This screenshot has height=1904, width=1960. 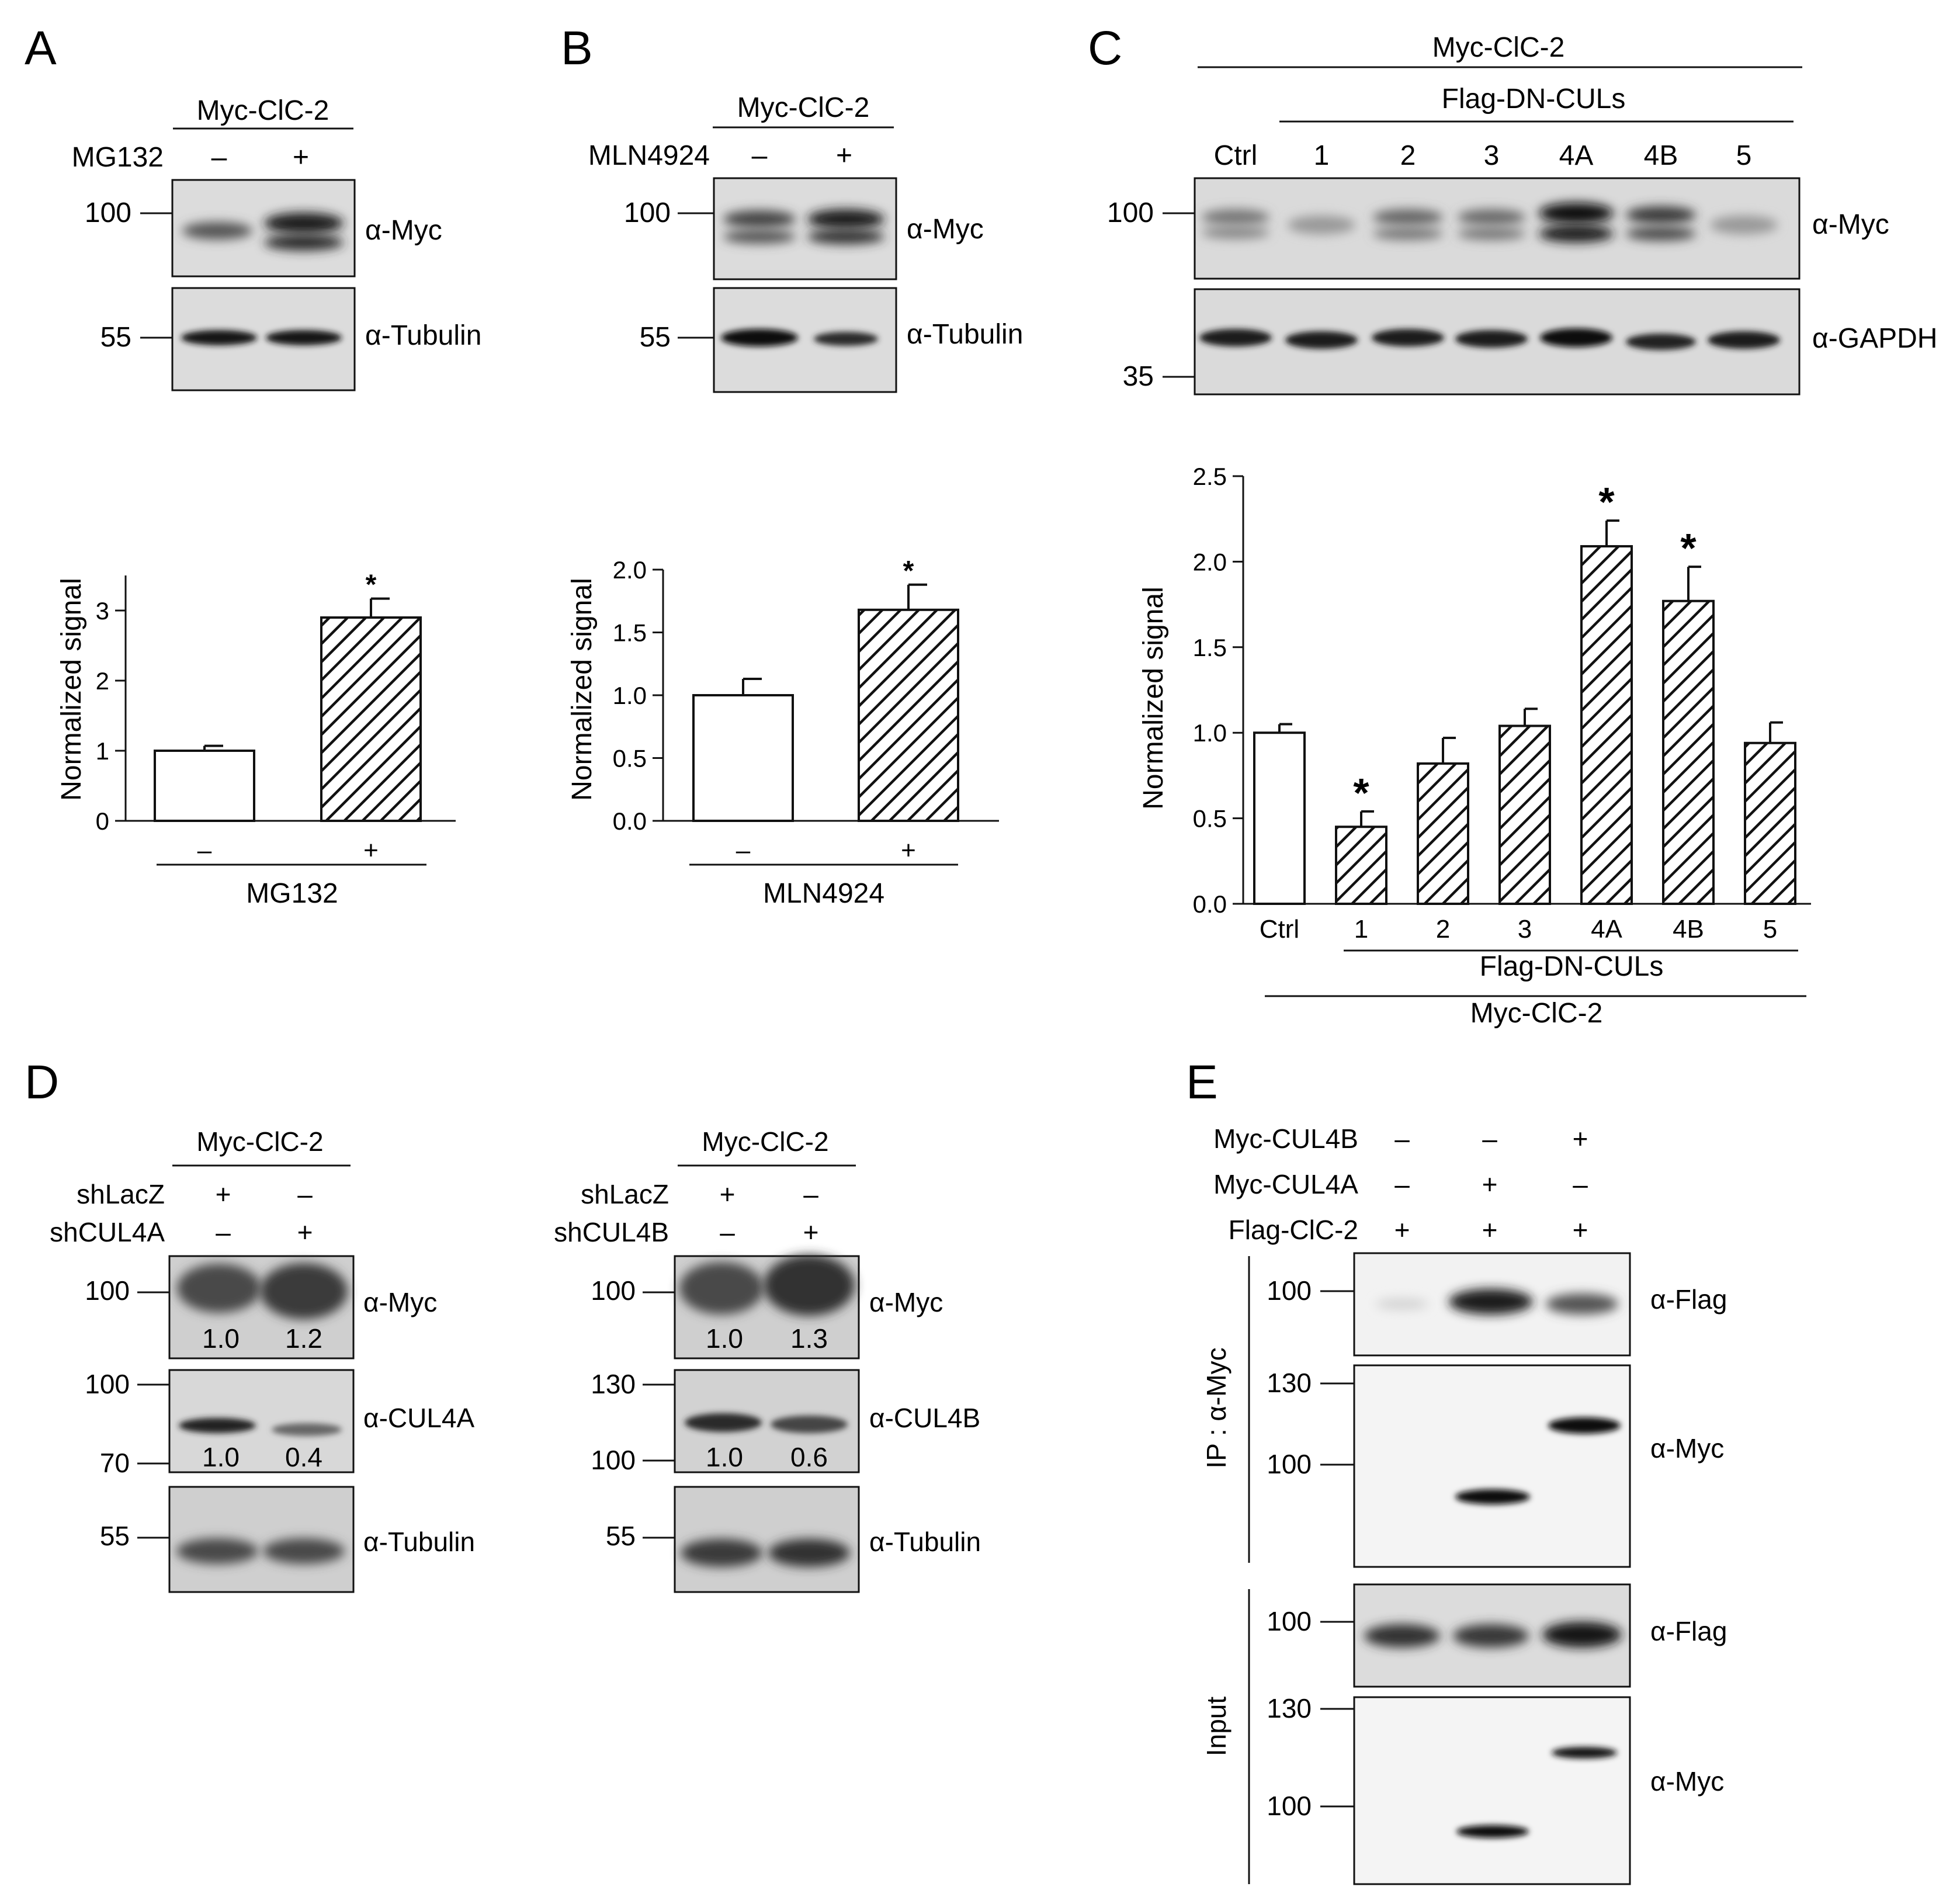 What do you see at coordinates (1576, 155) in the screenshot?
I see `lane-label: 4A` at bounding box center [1576, 155].